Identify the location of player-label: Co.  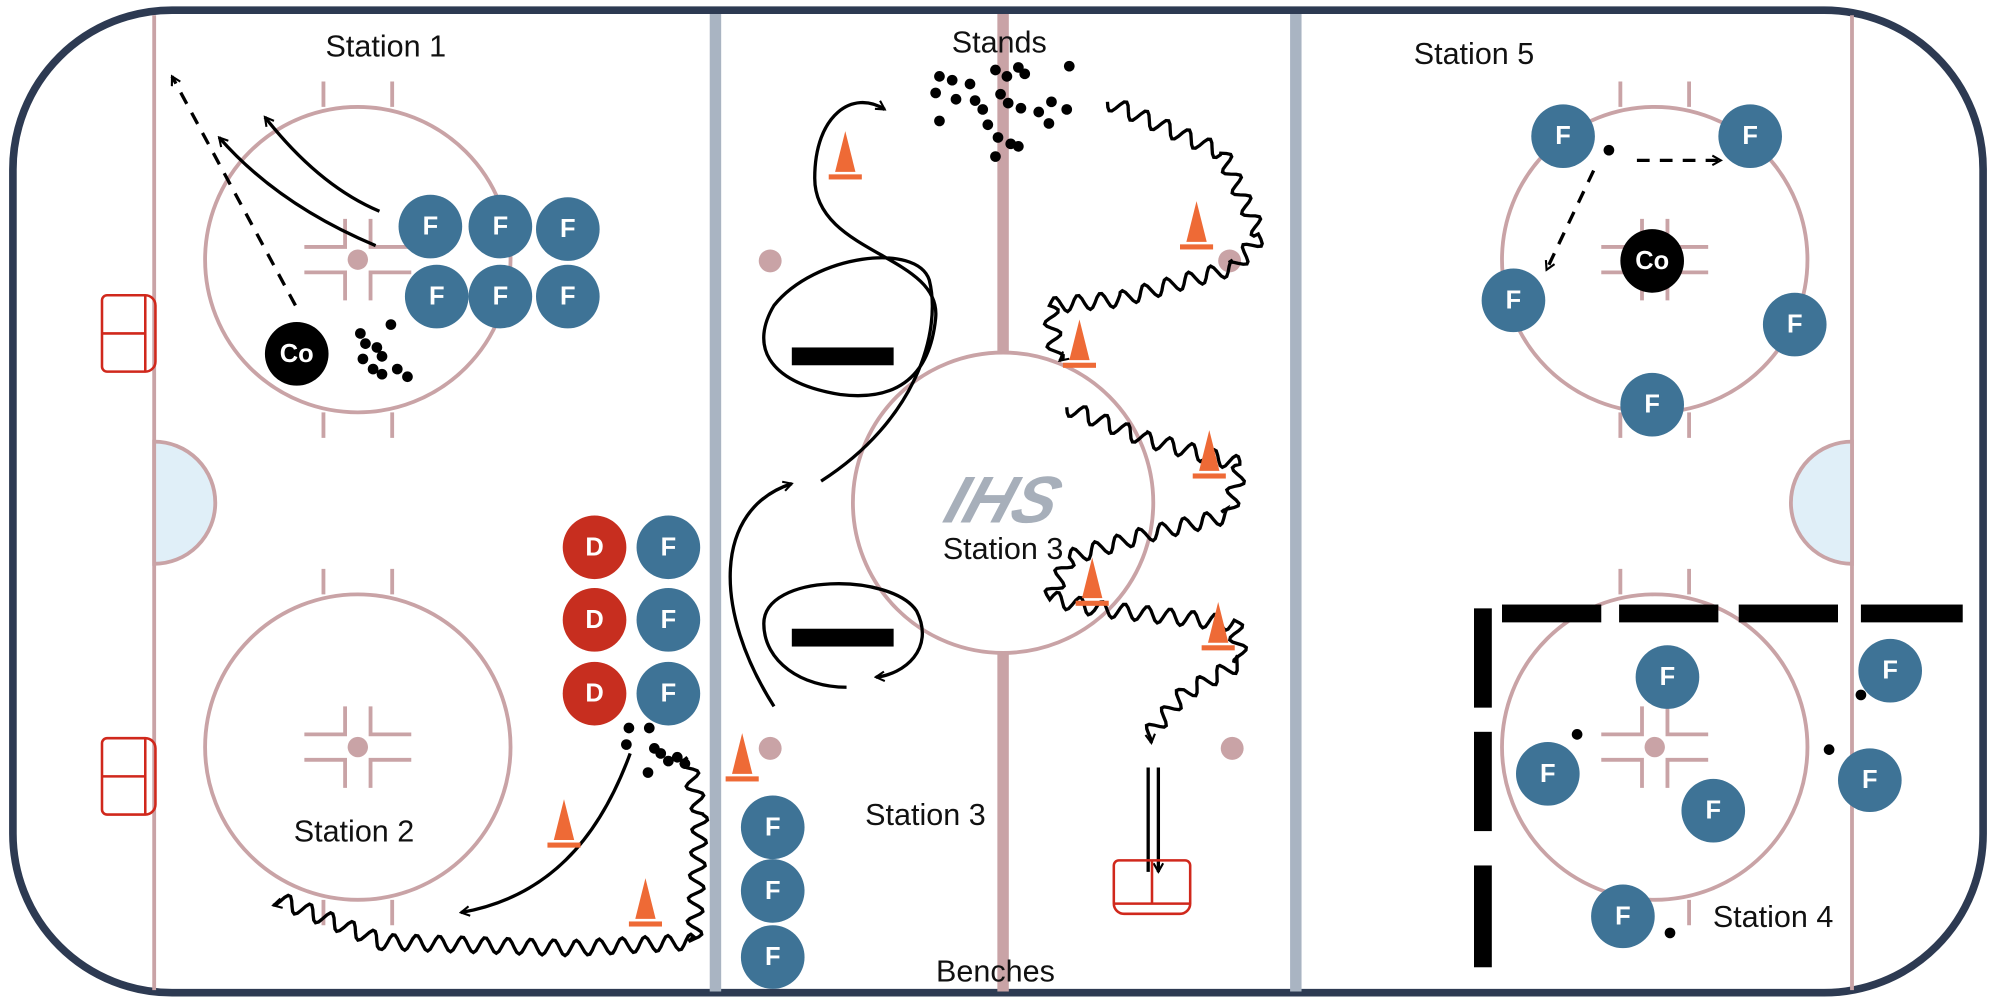
(297, 354).